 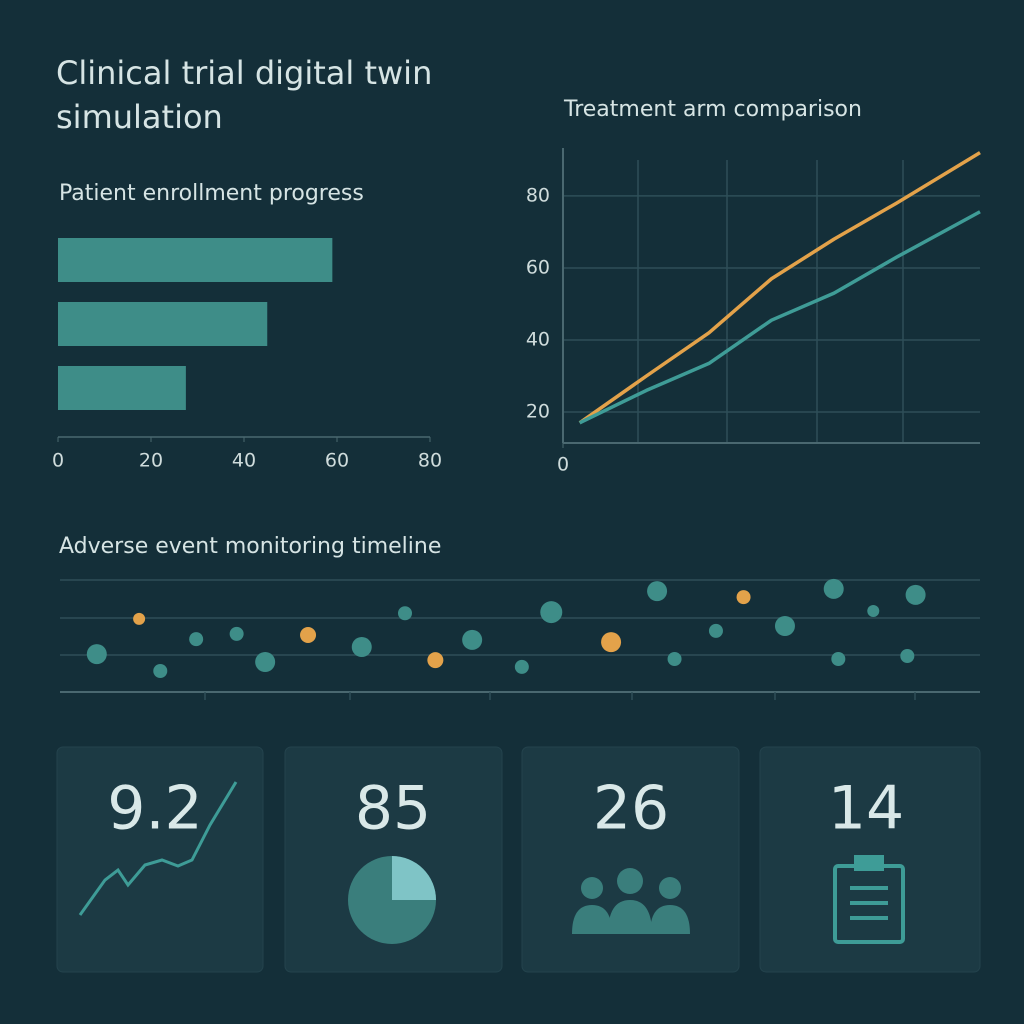 I want to click on x-tick-label: 80, so click(x=430, y=461).